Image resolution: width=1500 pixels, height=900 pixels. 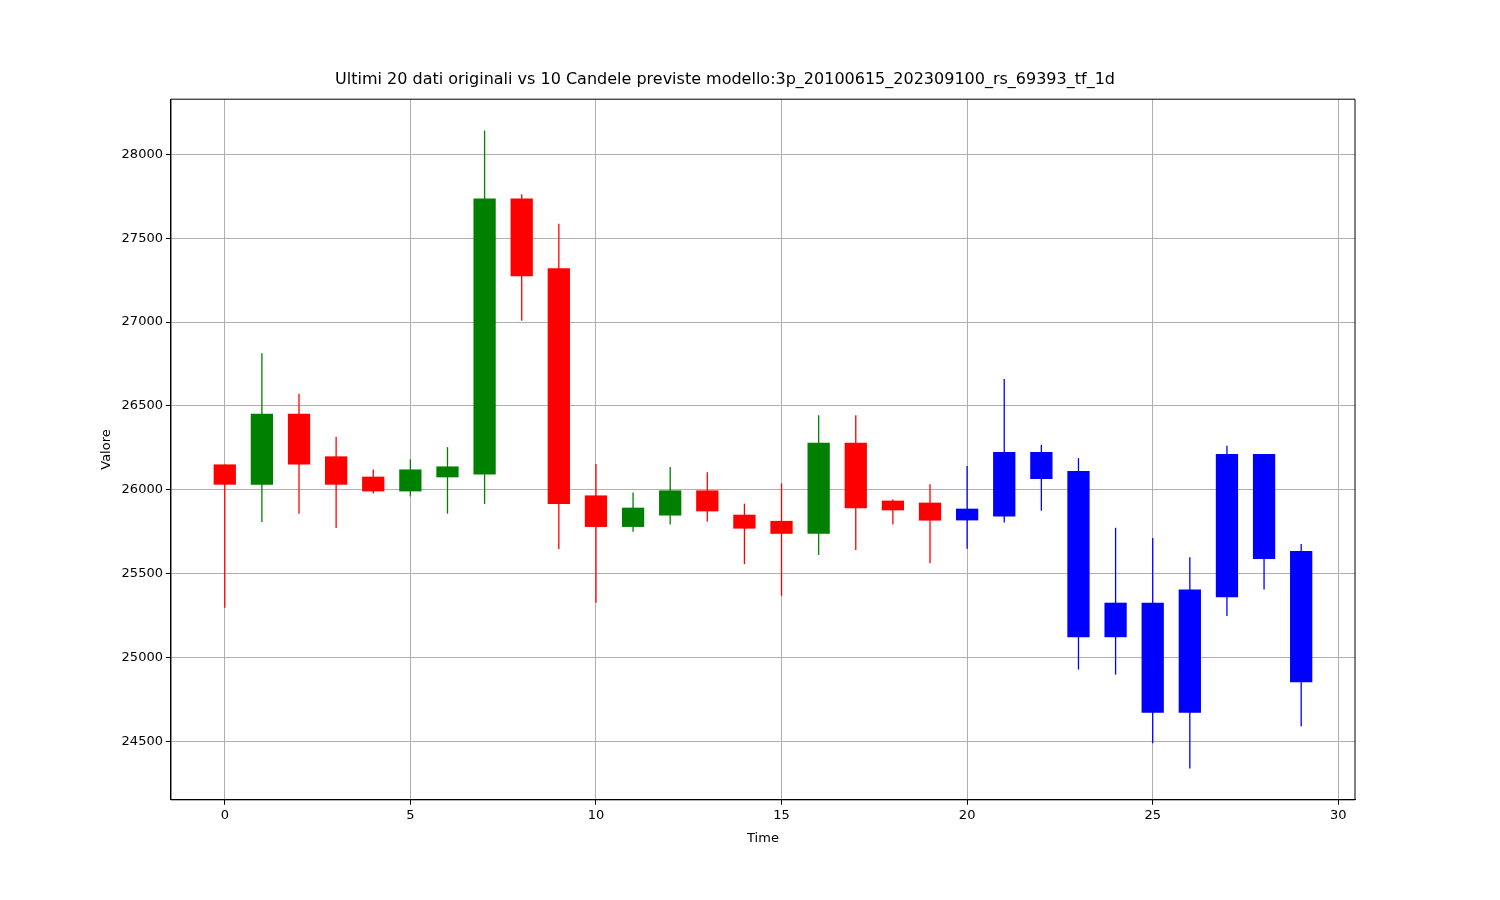 I want to click on y-tick-label: 24500, so click(x=142, y=740).